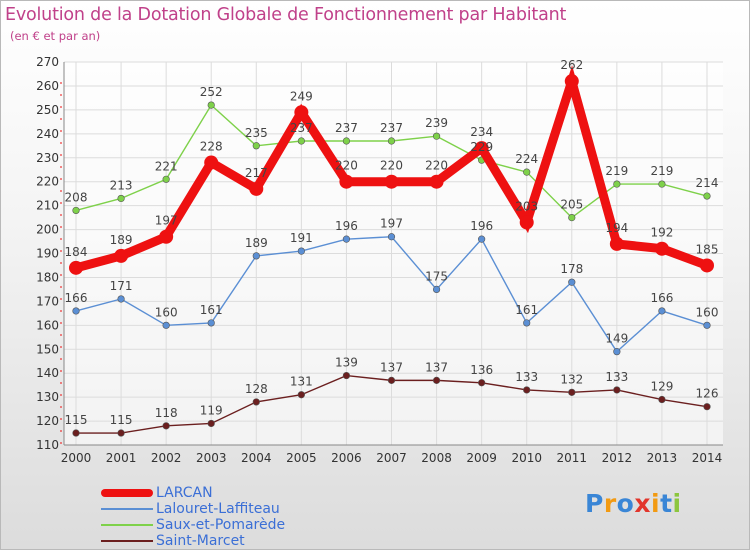  I want to click on x-tick-label: 2008, so click(436, 458).